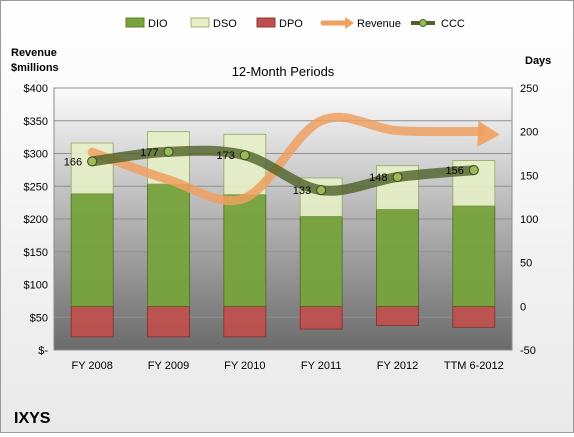  I want to click on ccc-data-label: 148, so click(378, 178).